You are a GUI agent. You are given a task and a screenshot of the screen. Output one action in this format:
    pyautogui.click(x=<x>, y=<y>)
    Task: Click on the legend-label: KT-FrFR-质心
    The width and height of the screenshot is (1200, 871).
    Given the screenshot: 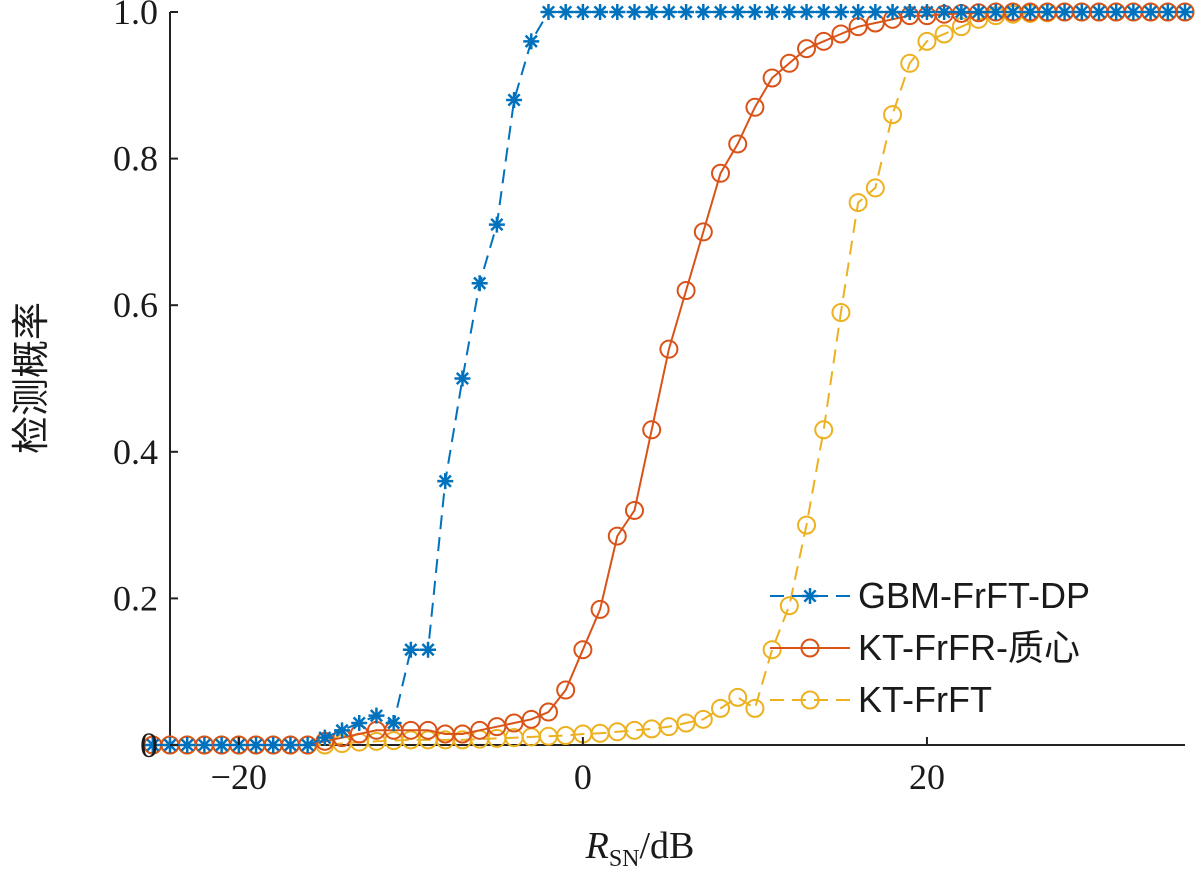 What is the action you would take?
    pyautogui.click(x=969, y=647)
    